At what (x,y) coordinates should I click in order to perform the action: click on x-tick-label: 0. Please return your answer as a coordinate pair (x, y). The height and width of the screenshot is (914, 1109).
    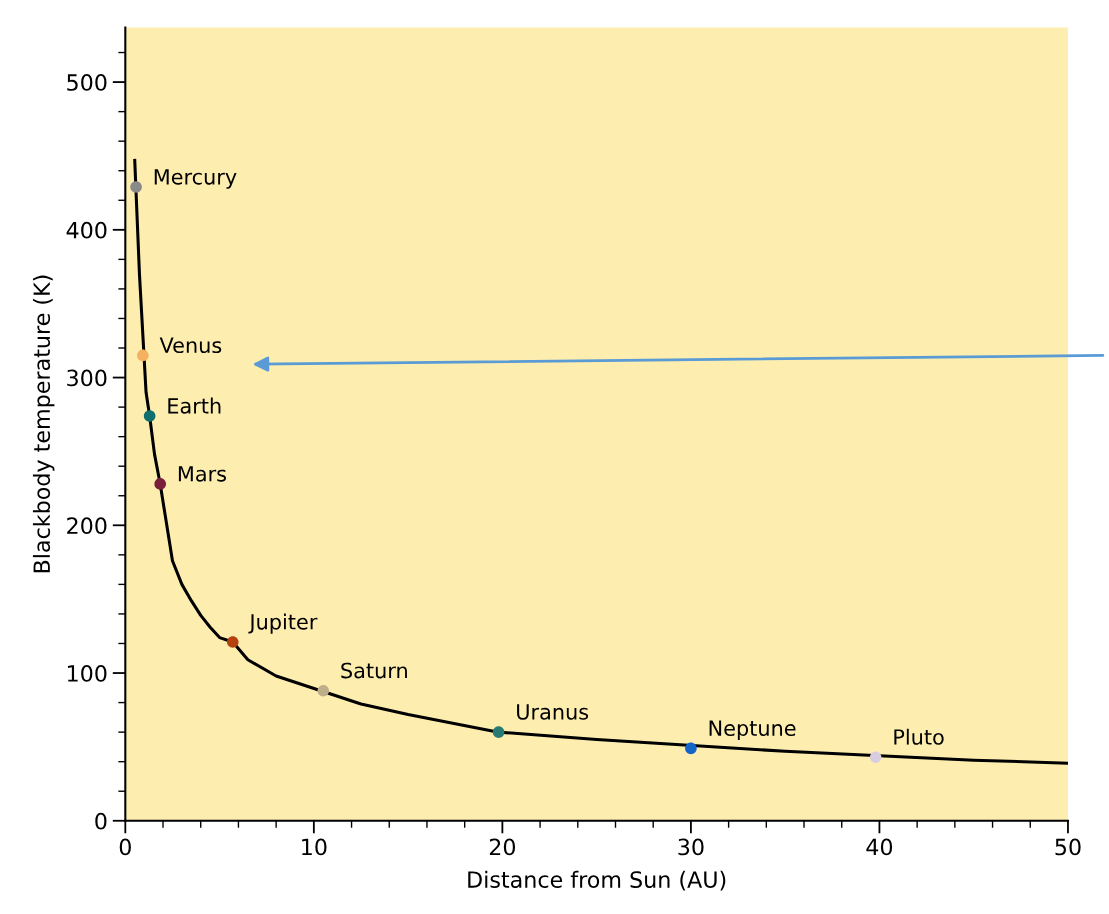
    Looking at the image, I should click on (125, 847).